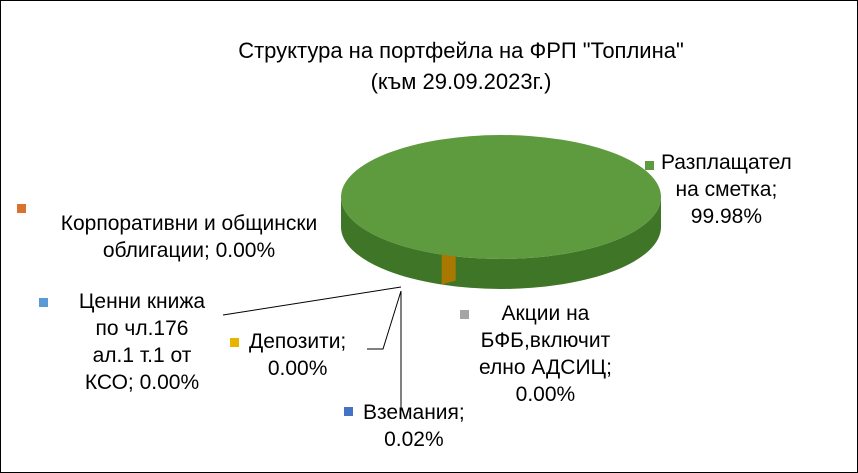  I want to click on slice-value: КСО; 0.00%, so click(142, 382).